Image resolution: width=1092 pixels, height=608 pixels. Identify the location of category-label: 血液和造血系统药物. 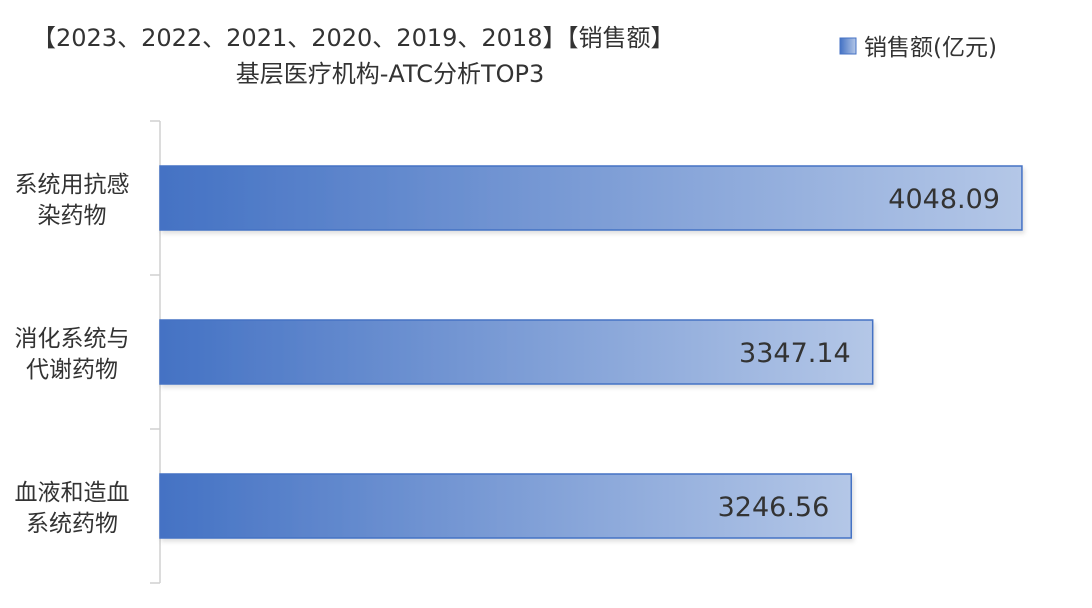
(72, 508).